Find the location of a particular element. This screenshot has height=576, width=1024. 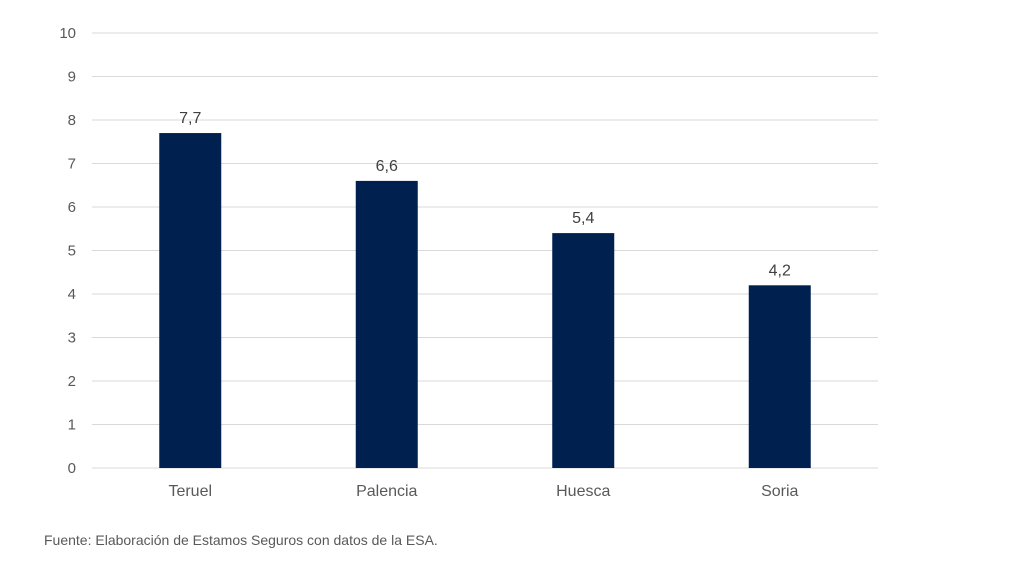

y-tick-label: 2 is located at coordinates (72, 381).